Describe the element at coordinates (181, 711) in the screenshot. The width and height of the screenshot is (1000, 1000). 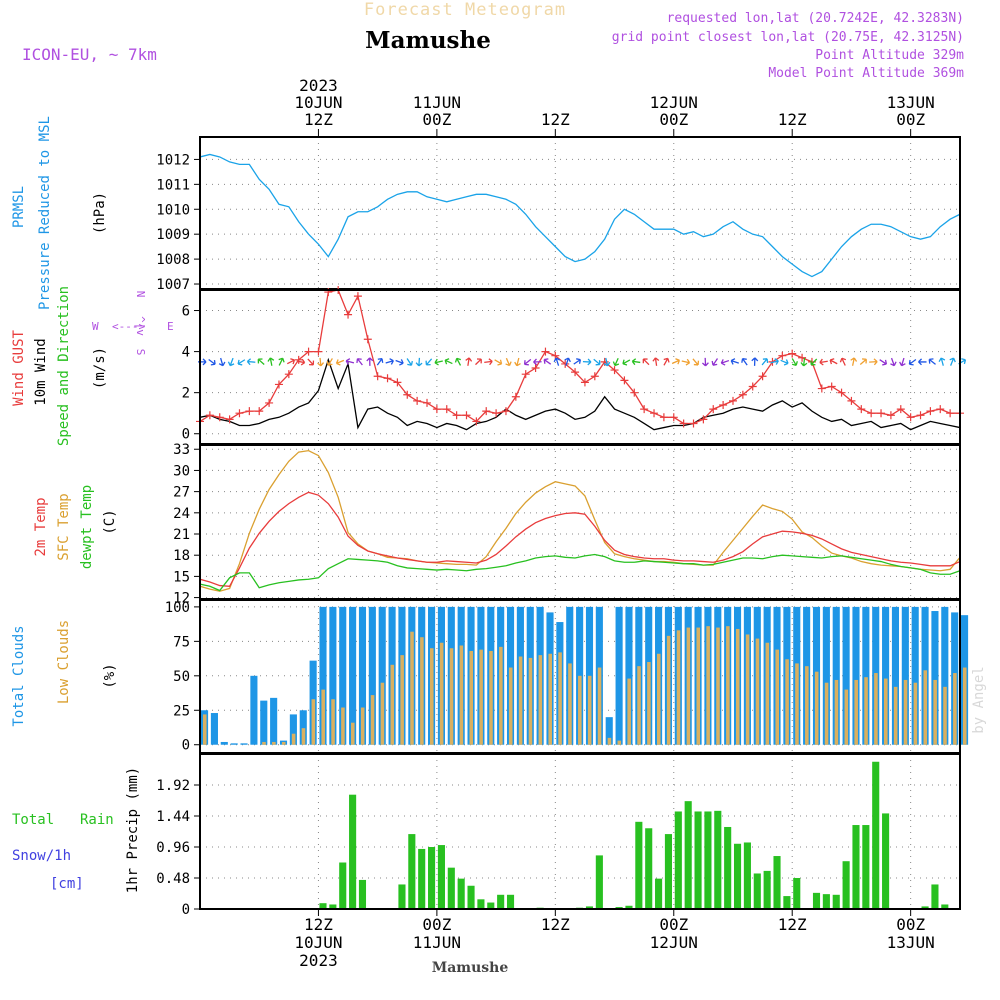
I see `clouds-tick-label: 25` at that location.